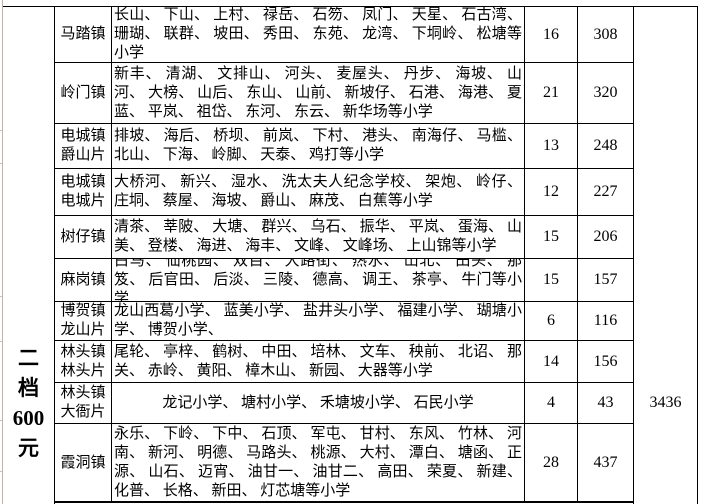 The height and width of the screenshot is (504, 703). I want to click on town-cell: 电城镇爵山片, so click(83, 146).